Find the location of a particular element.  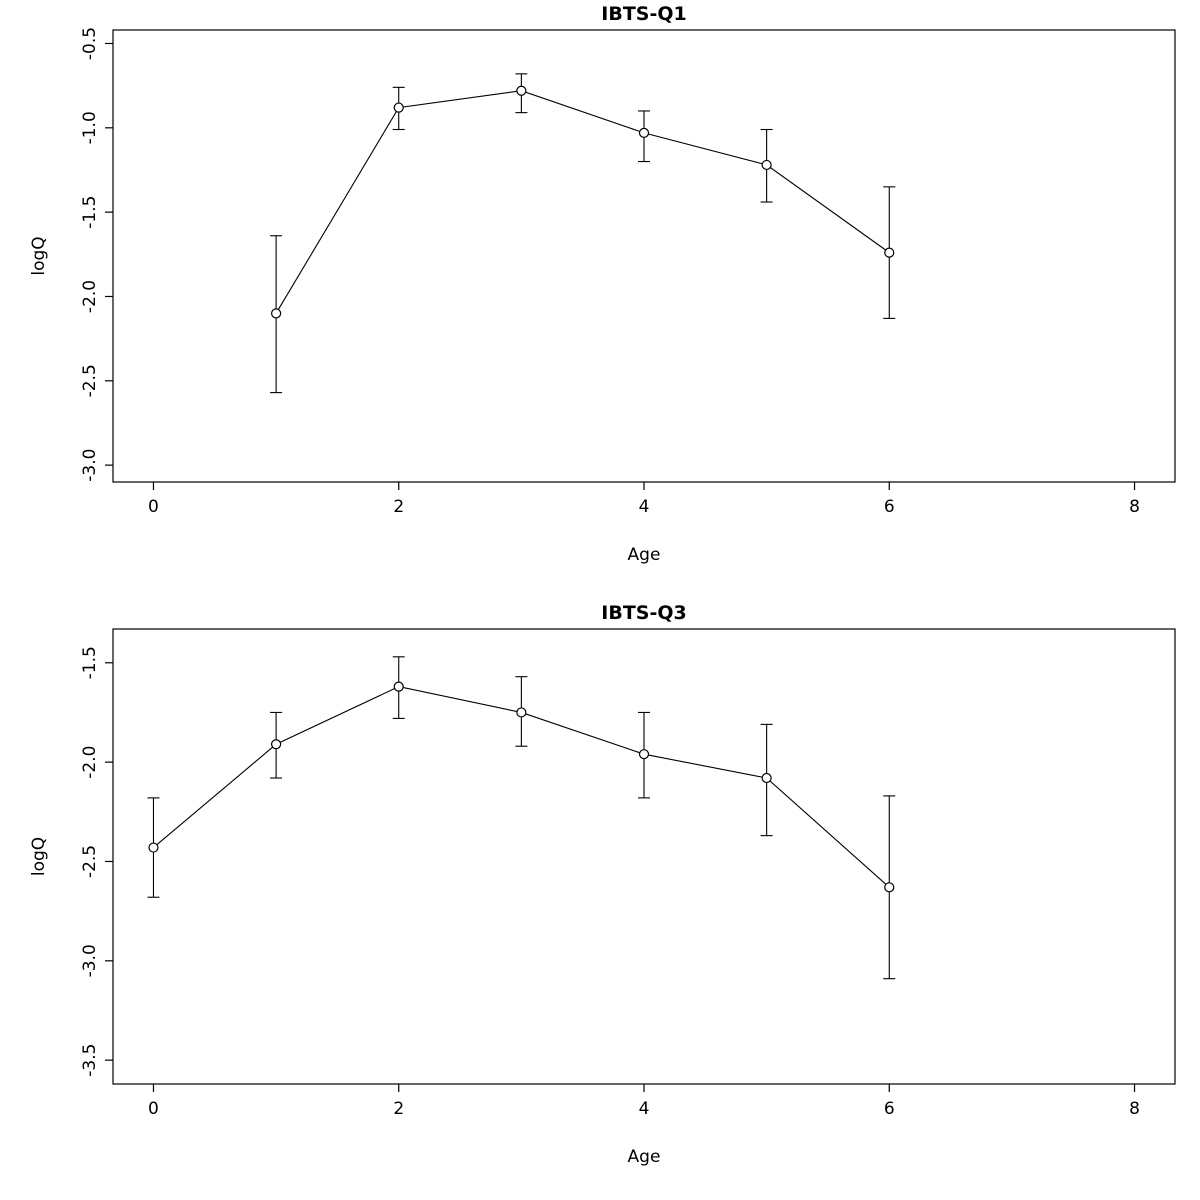

y-tick-label: -1.0 is located at coordinates (90, 127).